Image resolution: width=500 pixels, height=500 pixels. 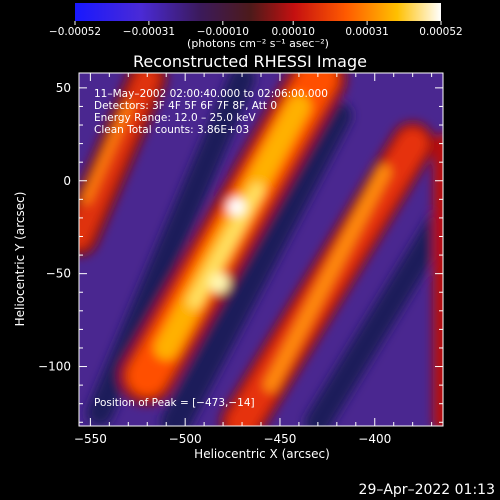 I want to click on peak-position-label: Position of Peak = [−473,−14], so click(x=174, y=403).